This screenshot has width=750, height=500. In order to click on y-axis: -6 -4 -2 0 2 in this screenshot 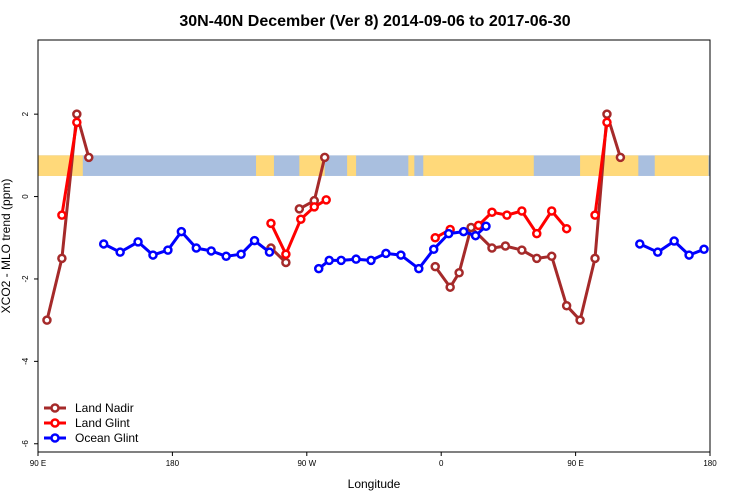, I will do `click(29, 279)`.